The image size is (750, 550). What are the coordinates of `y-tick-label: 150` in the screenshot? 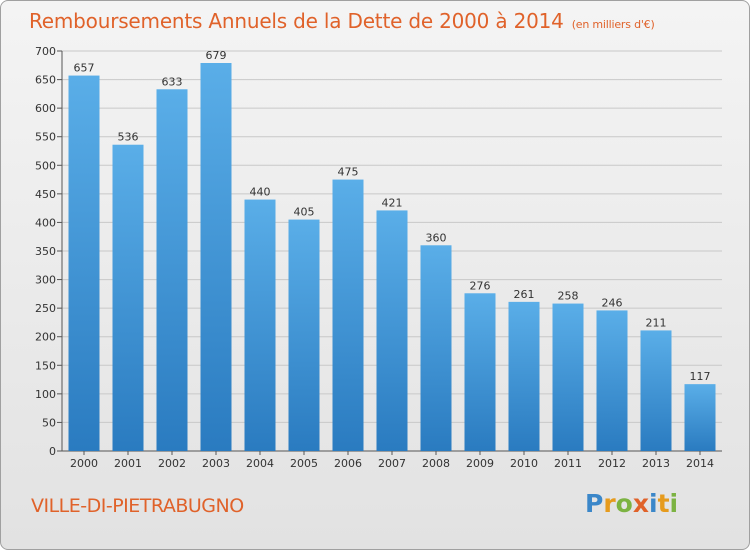 It's located at (45, 365).